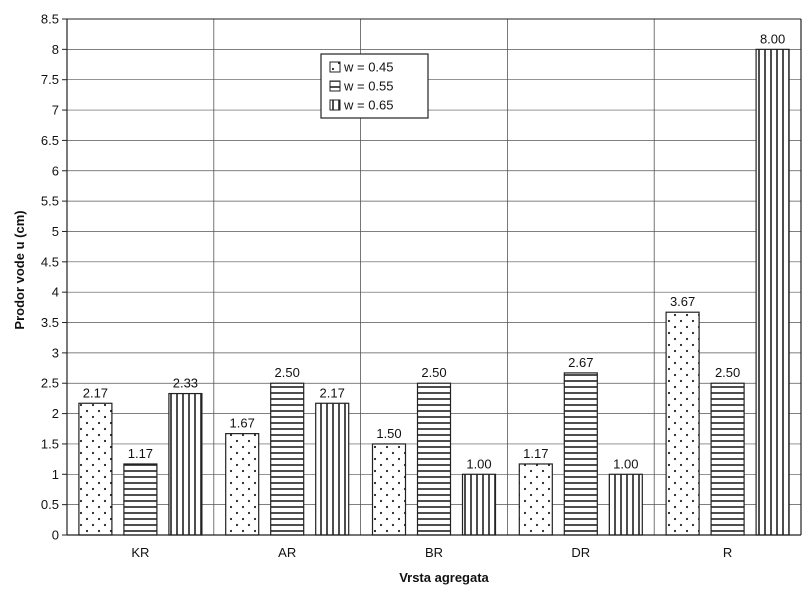 This screenshot has height=594, width=805. I want to click on y-tick-label: 7, so click(55, 110).